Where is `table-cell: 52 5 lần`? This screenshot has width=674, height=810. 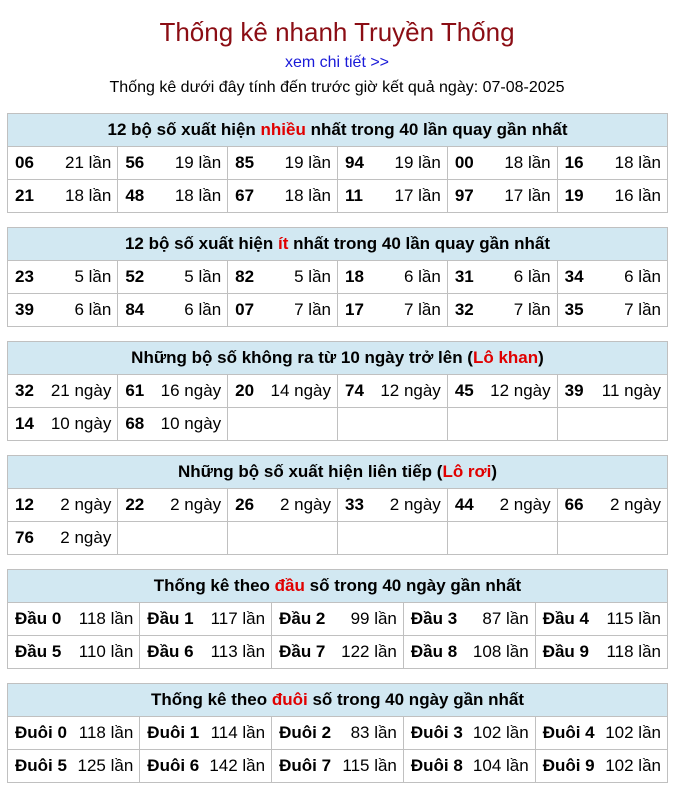 table-cell: 52 5 lần is located at coordinates (173, 277).